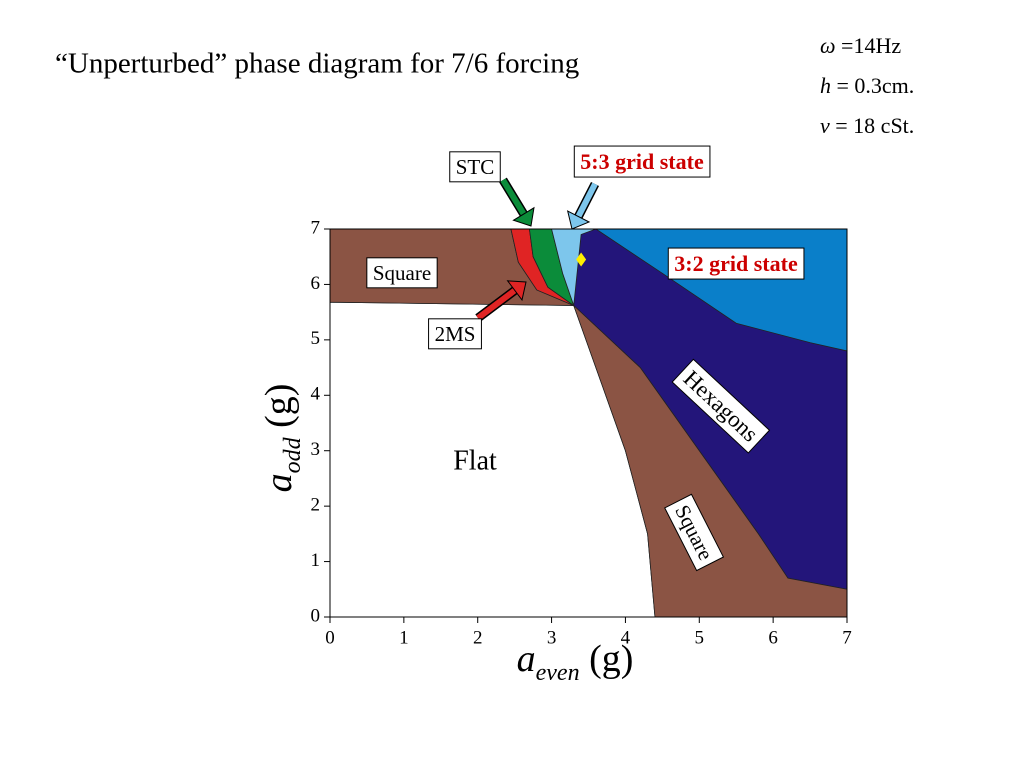 The height and width of the screenshot is (768, 1024). Describe the element at coordinates (279, 411) in the screenshot. I see `y-axis-unit: (g)` at that location.